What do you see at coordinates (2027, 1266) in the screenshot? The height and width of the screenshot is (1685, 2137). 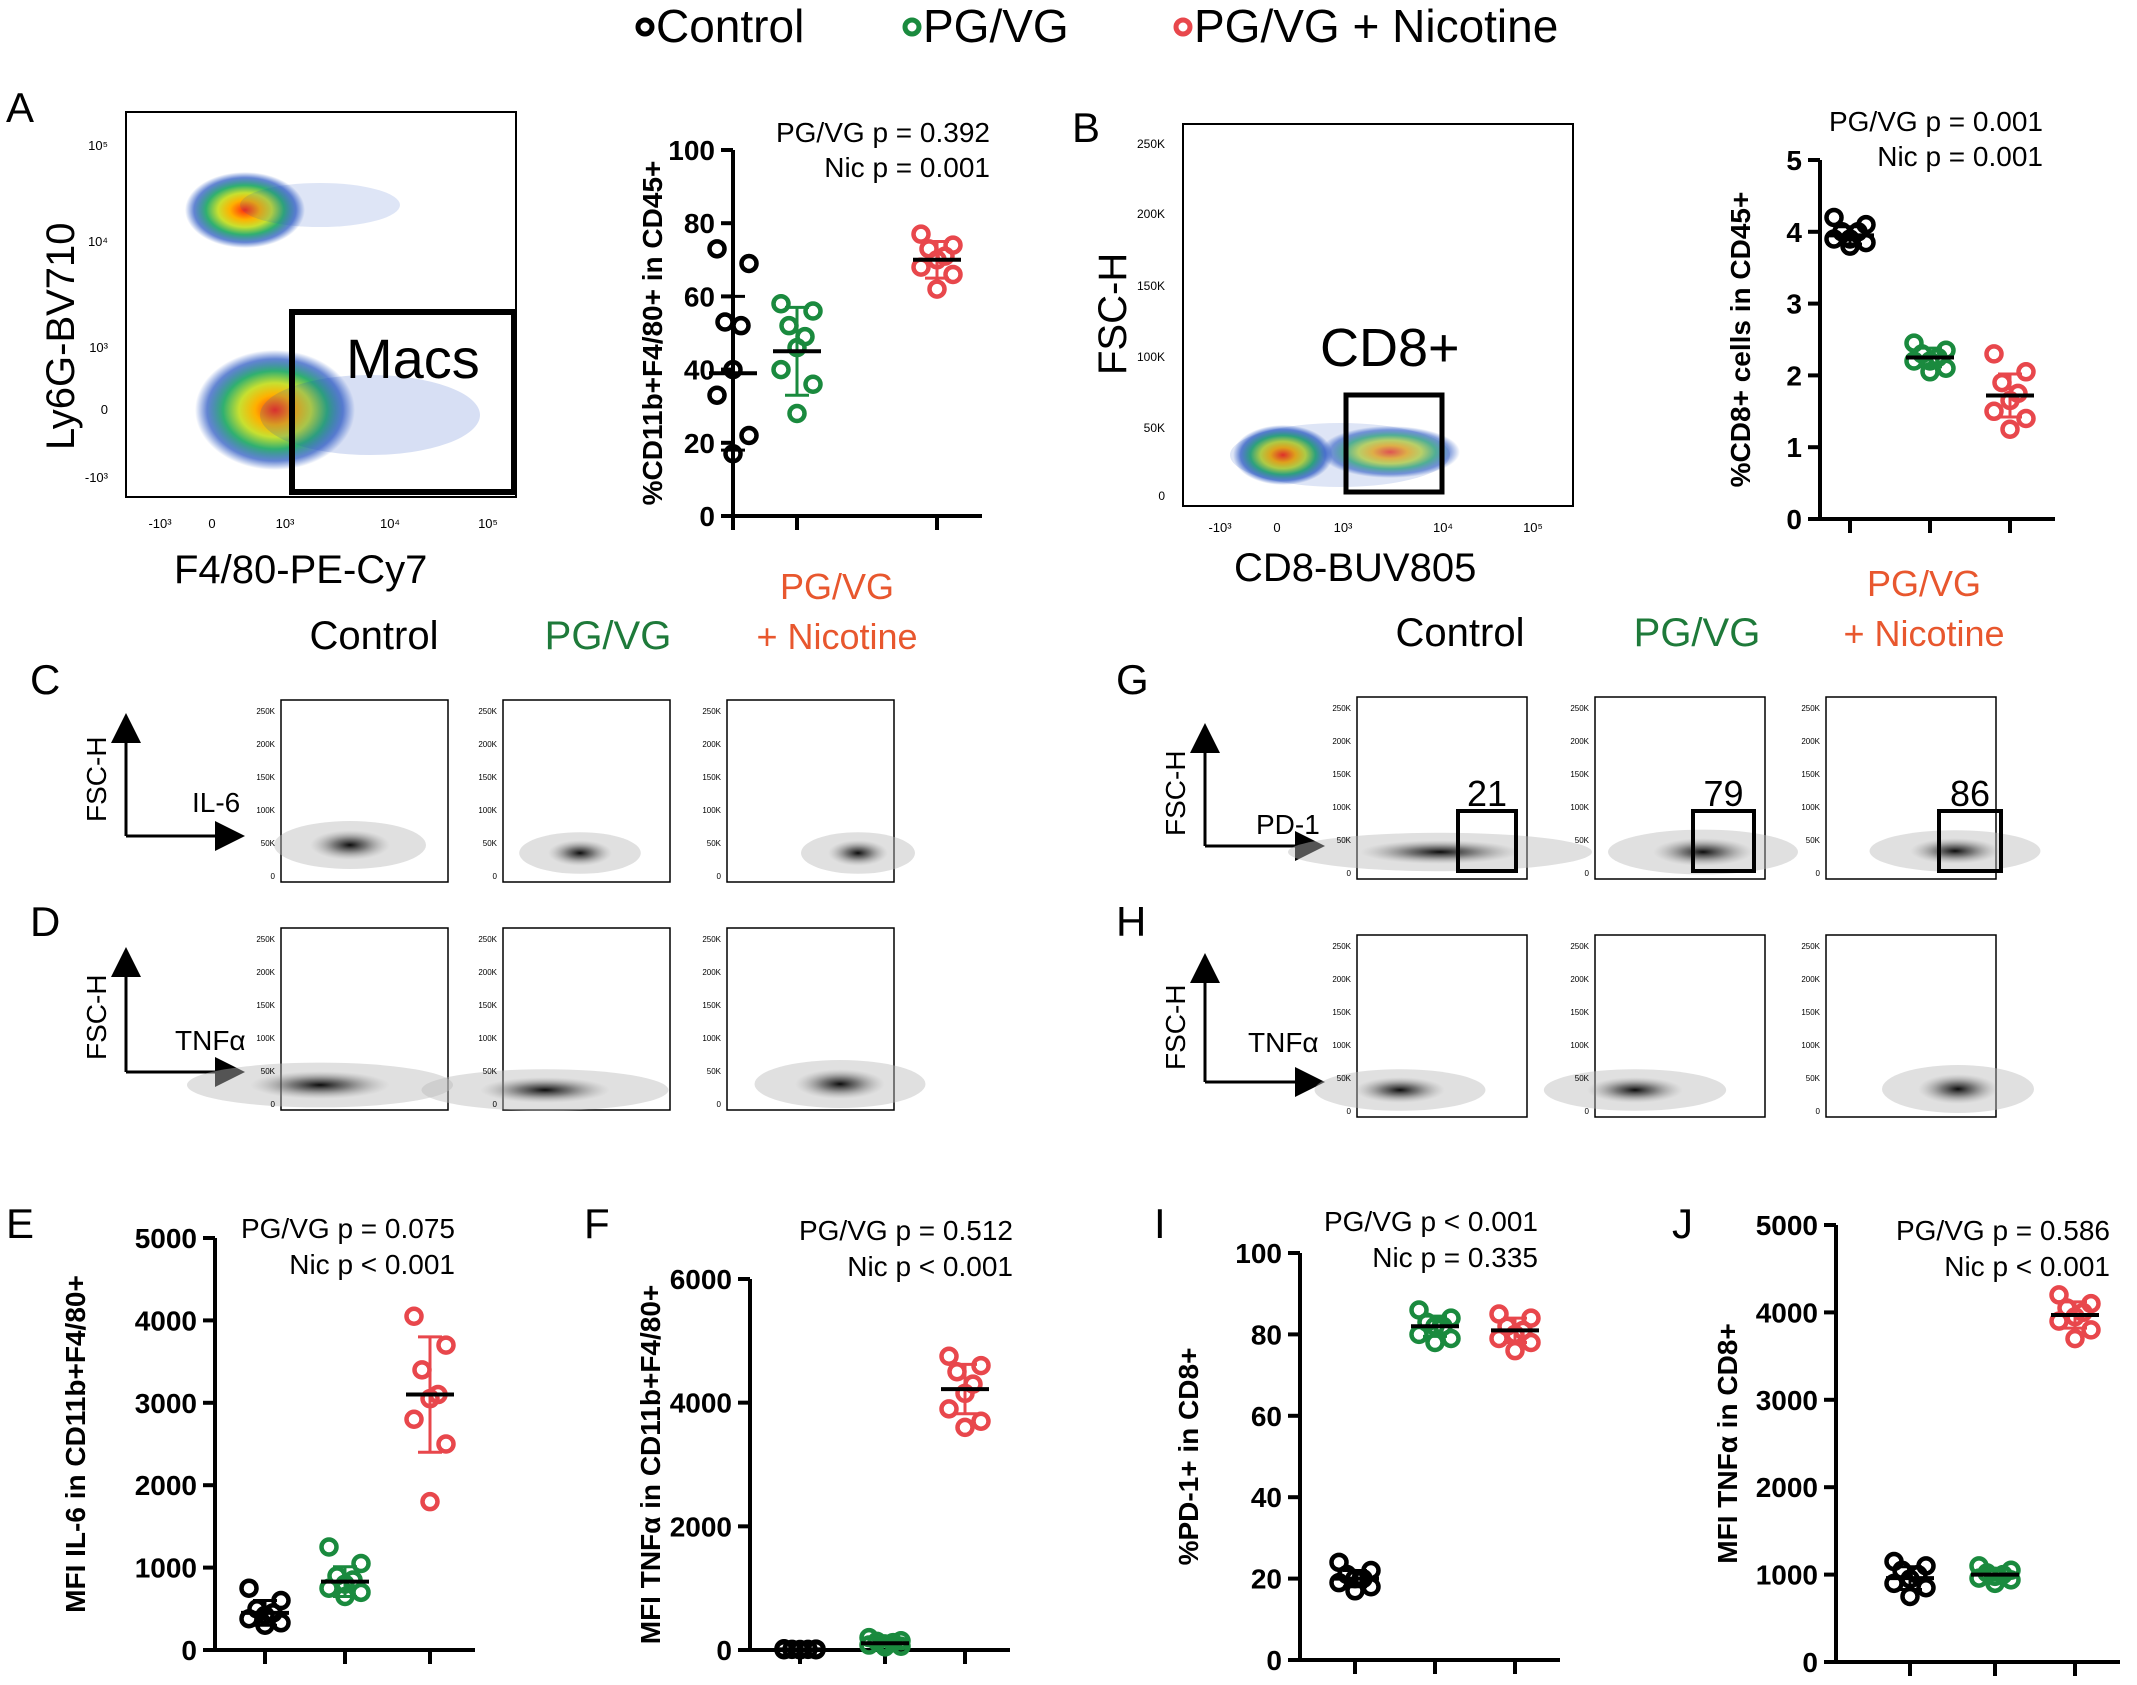 I see `stat-annotation: Nic p < 0.001` at bounding box center [2027, 1266].